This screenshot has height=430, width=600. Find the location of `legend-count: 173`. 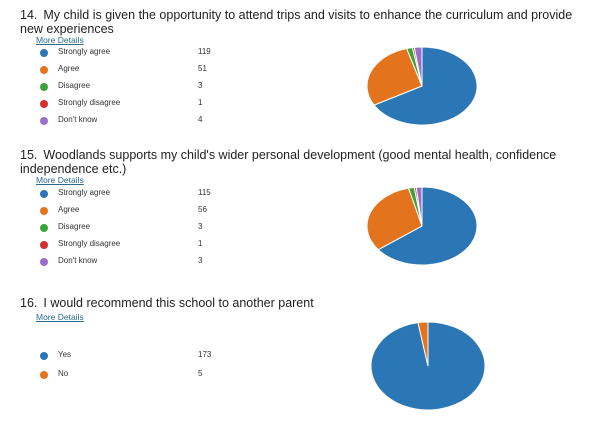

legend-count: 173 is located at coordinates (205, 354).